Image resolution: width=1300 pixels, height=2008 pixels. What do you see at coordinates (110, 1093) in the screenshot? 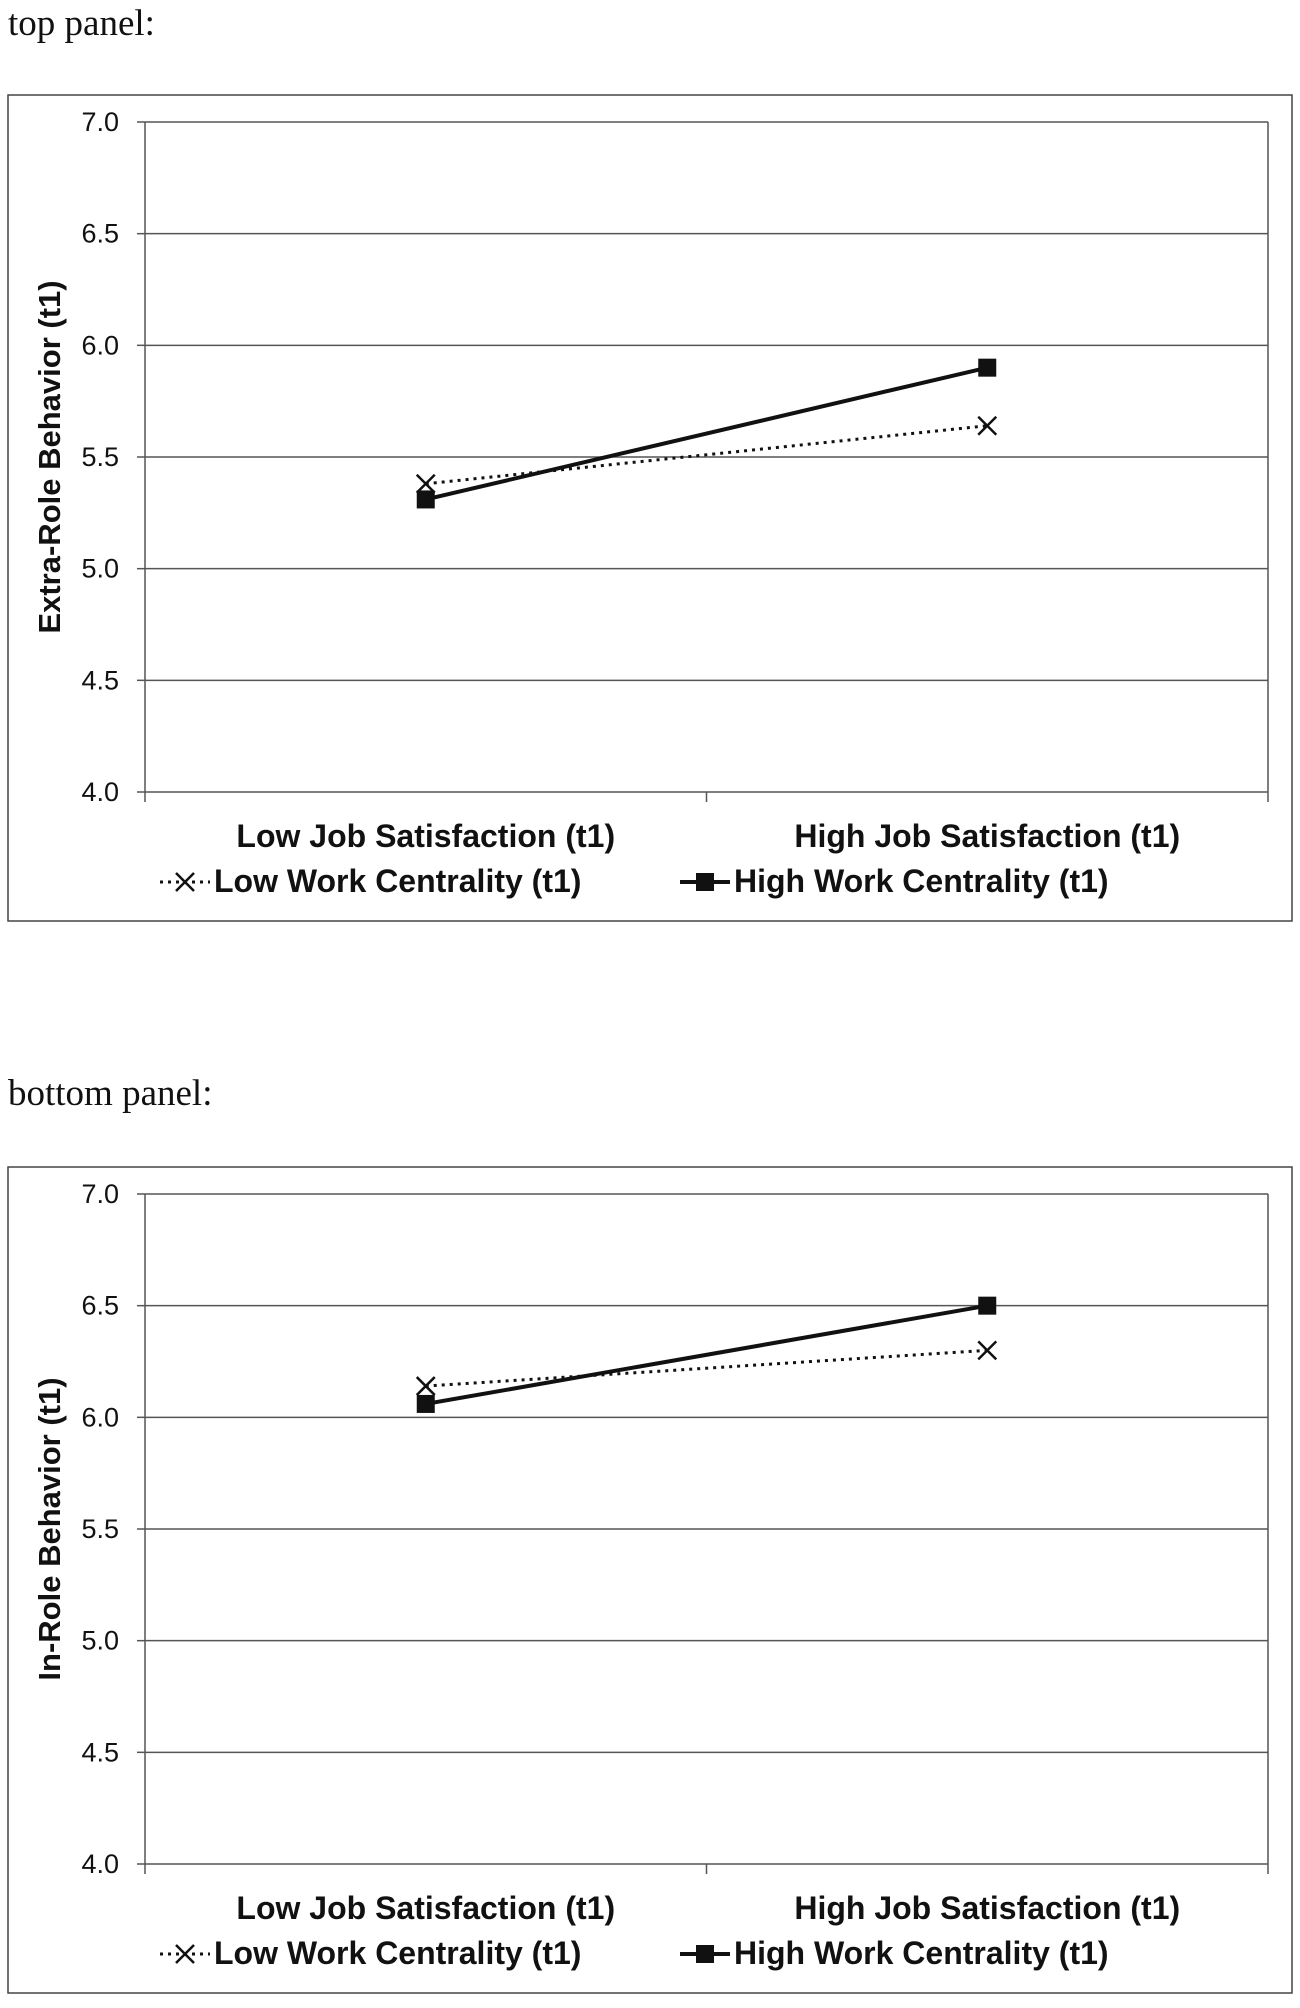
I see `bottom-panel-label: bottom panel:` at bounding box center [110, 1093].